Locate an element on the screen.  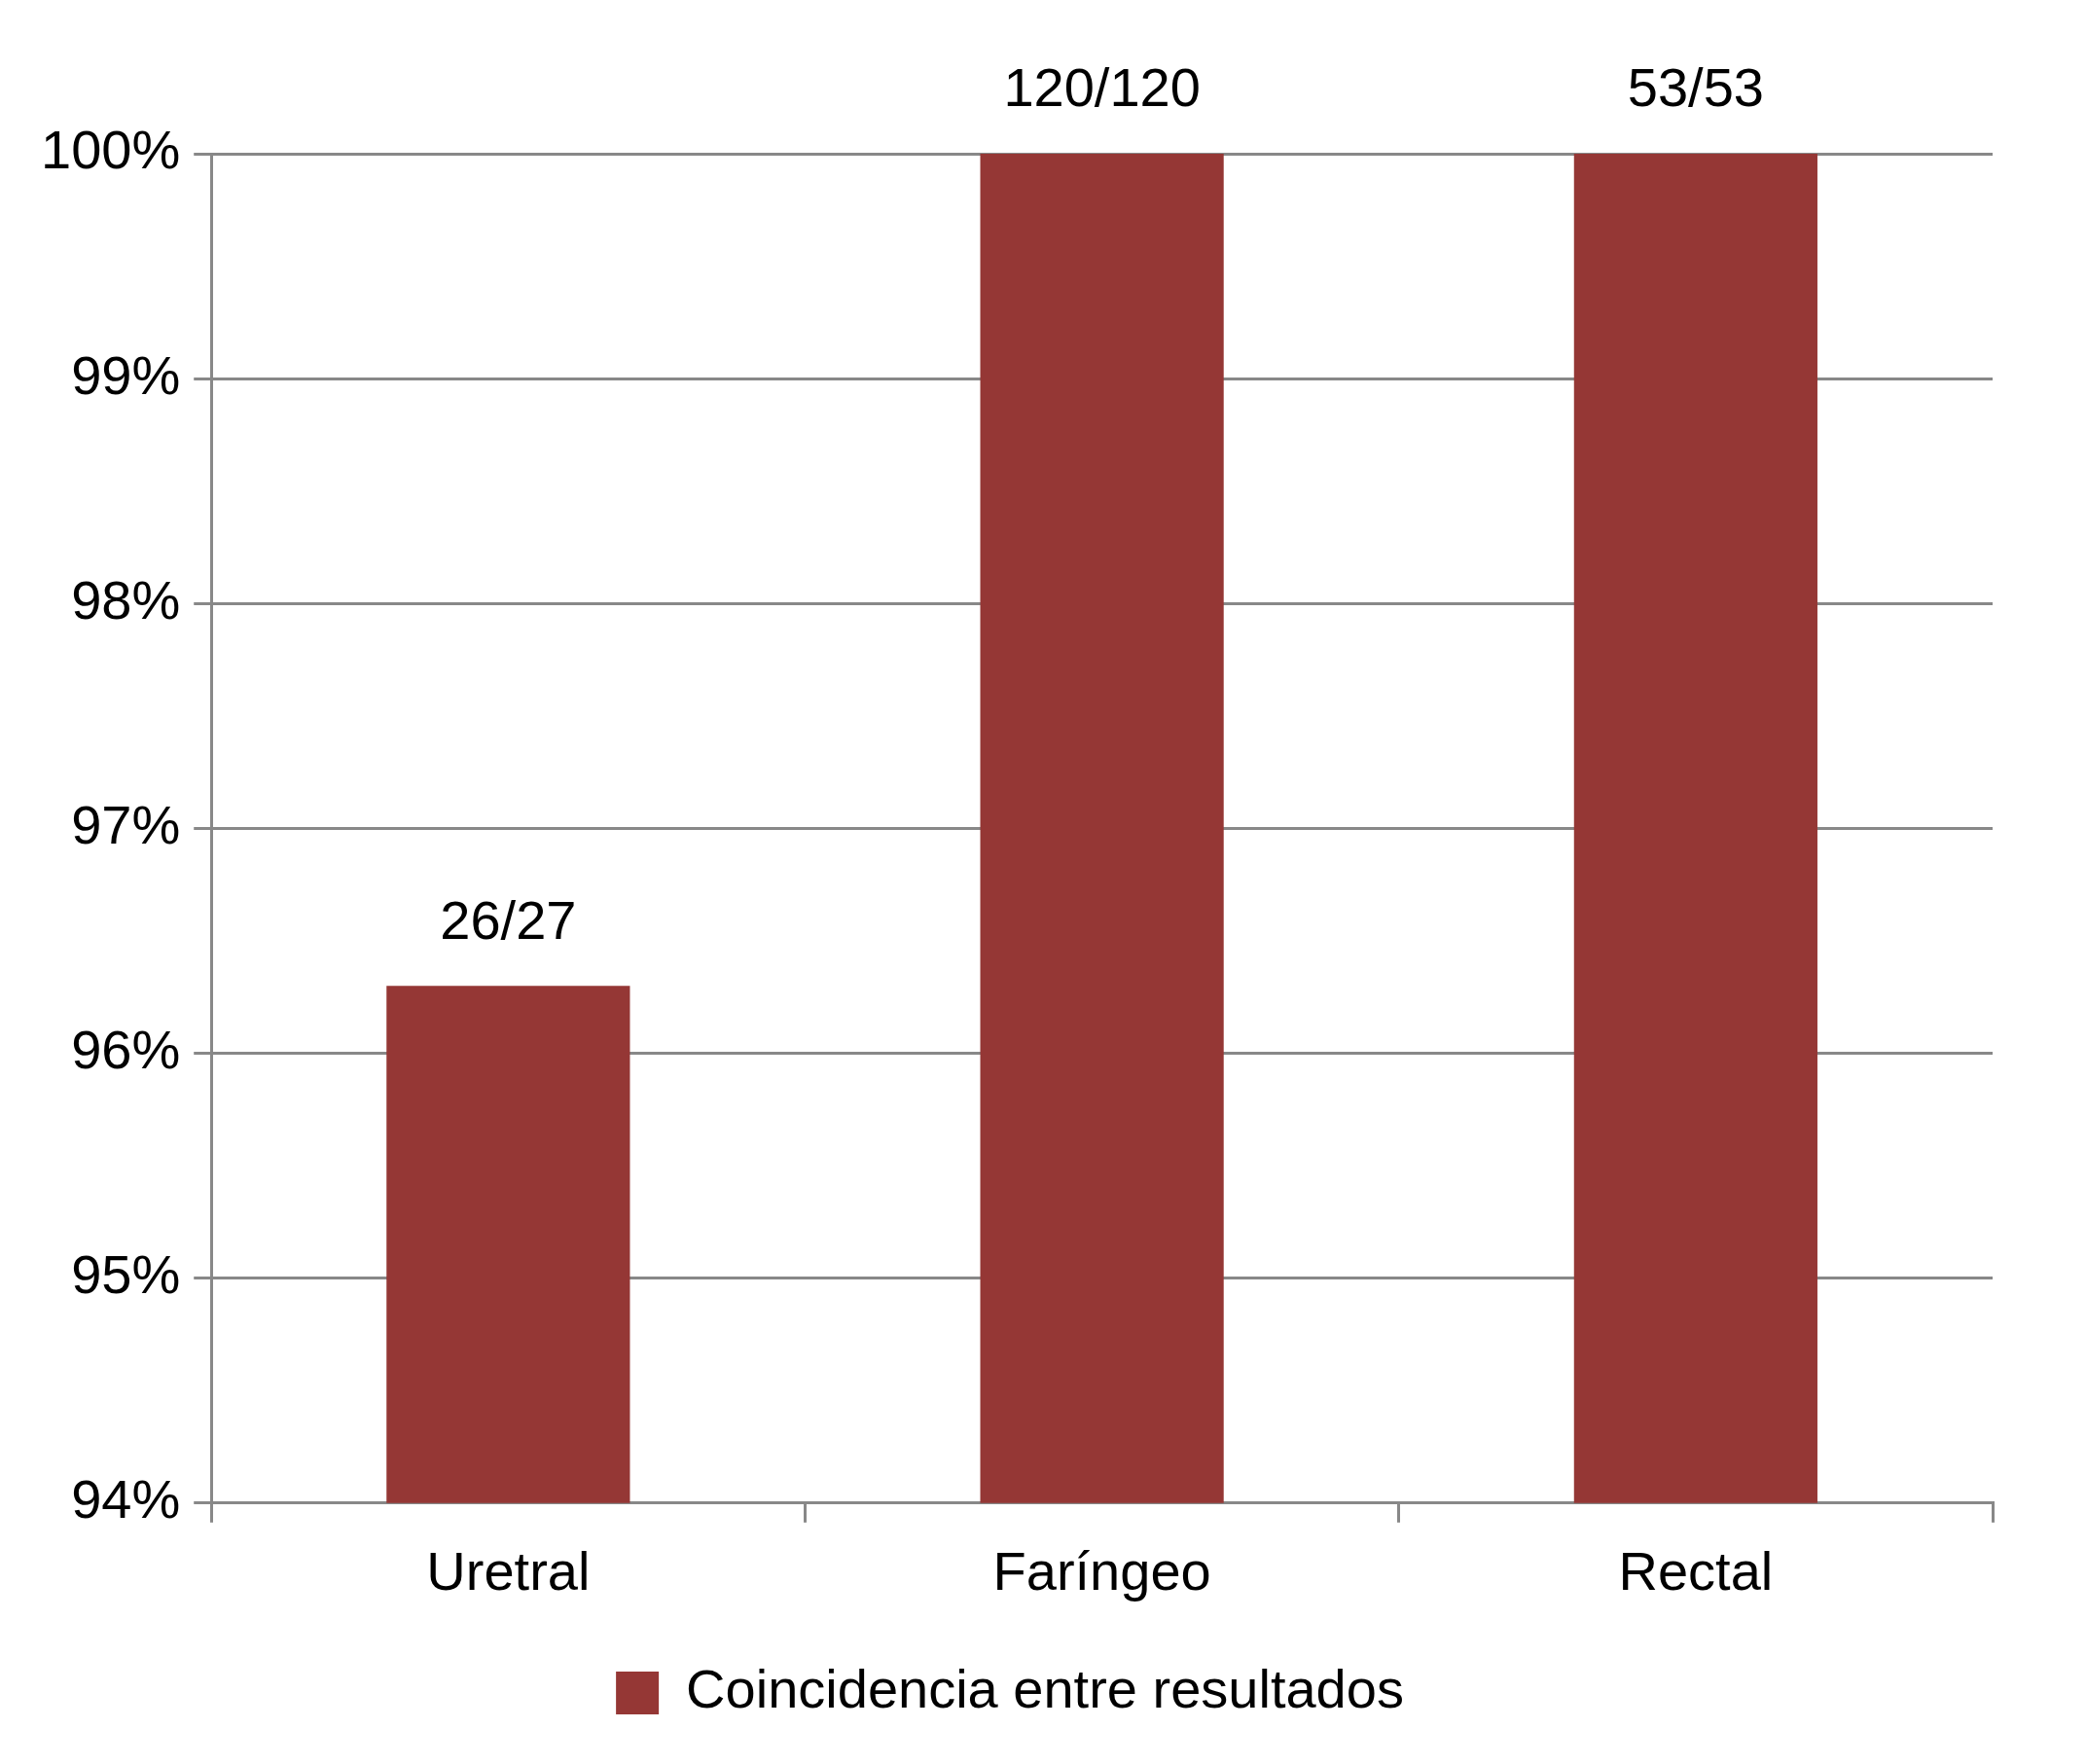
y-tick-label: 99% is located at coordinates (126, 374).